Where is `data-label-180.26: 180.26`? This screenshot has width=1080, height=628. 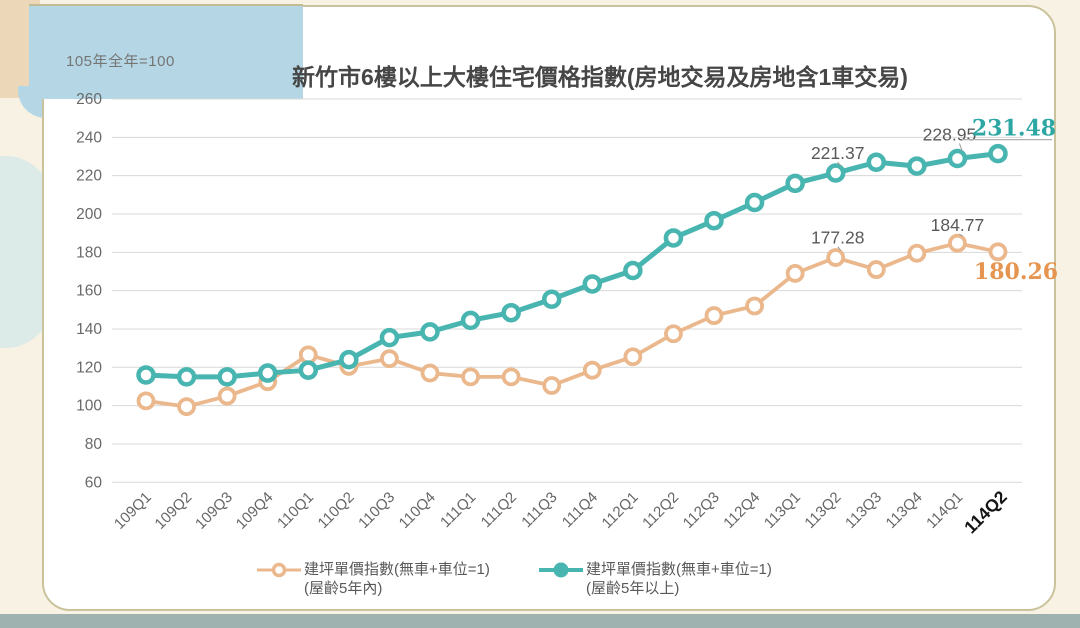 data-label-180.26: 180.26 is located at coordinates (1016, 272).